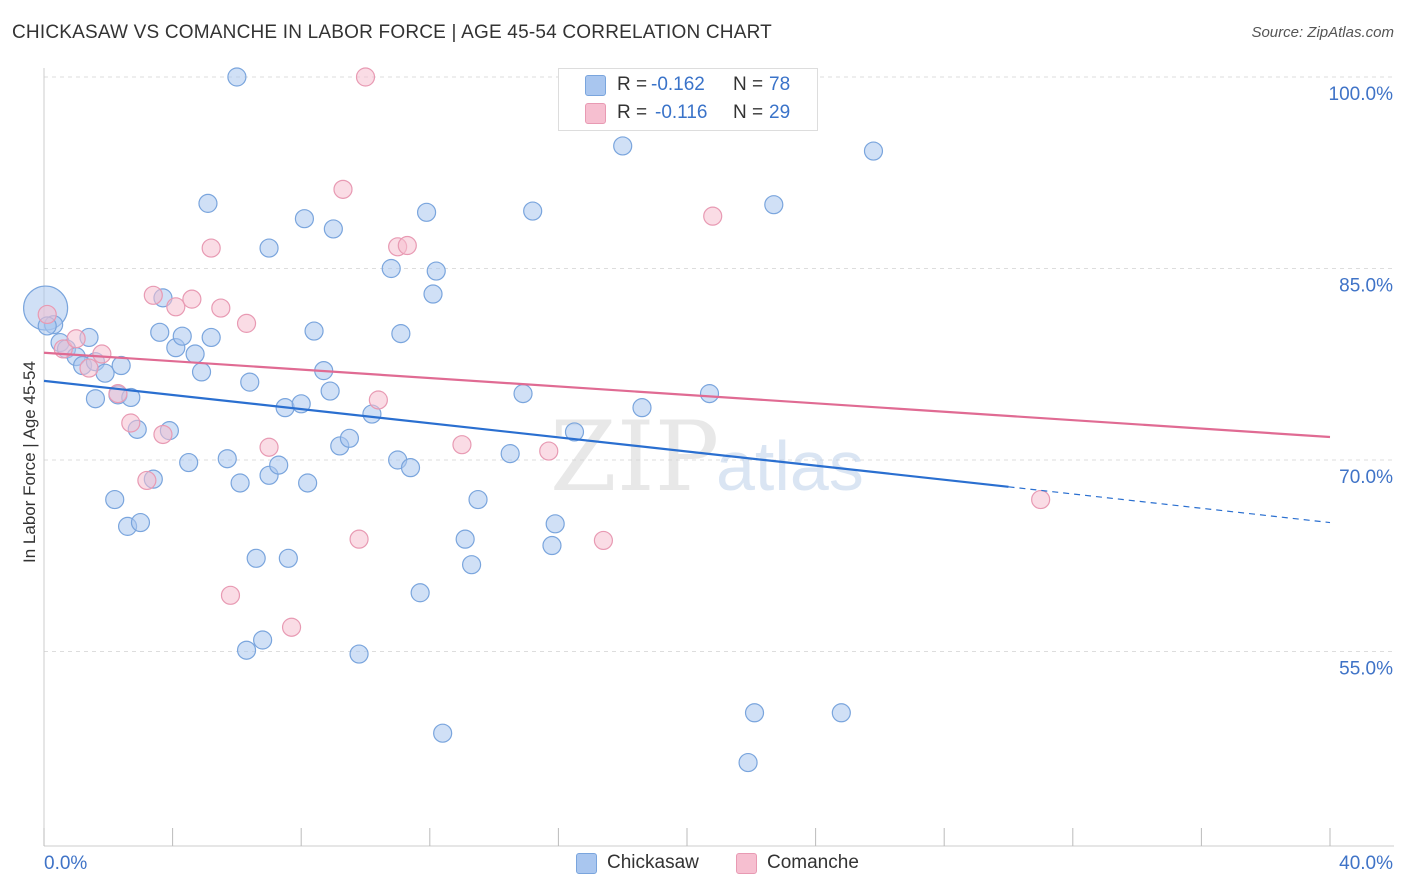 Image resolution: width=1406 pixels, height=892 pixels. What do you see at coordinates (1366, 286) in the screenshot?
I see `y-tick-label: 85.0%` at bounding box center [1366, 286].